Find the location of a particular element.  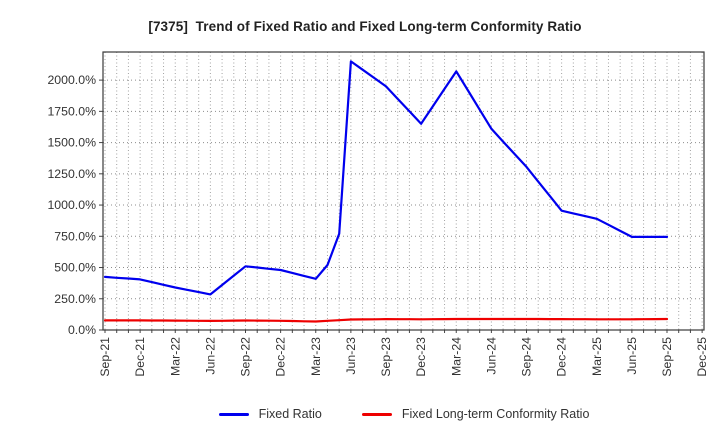

x-tick-label: Sep-23 is located at coordinates (386, 357).